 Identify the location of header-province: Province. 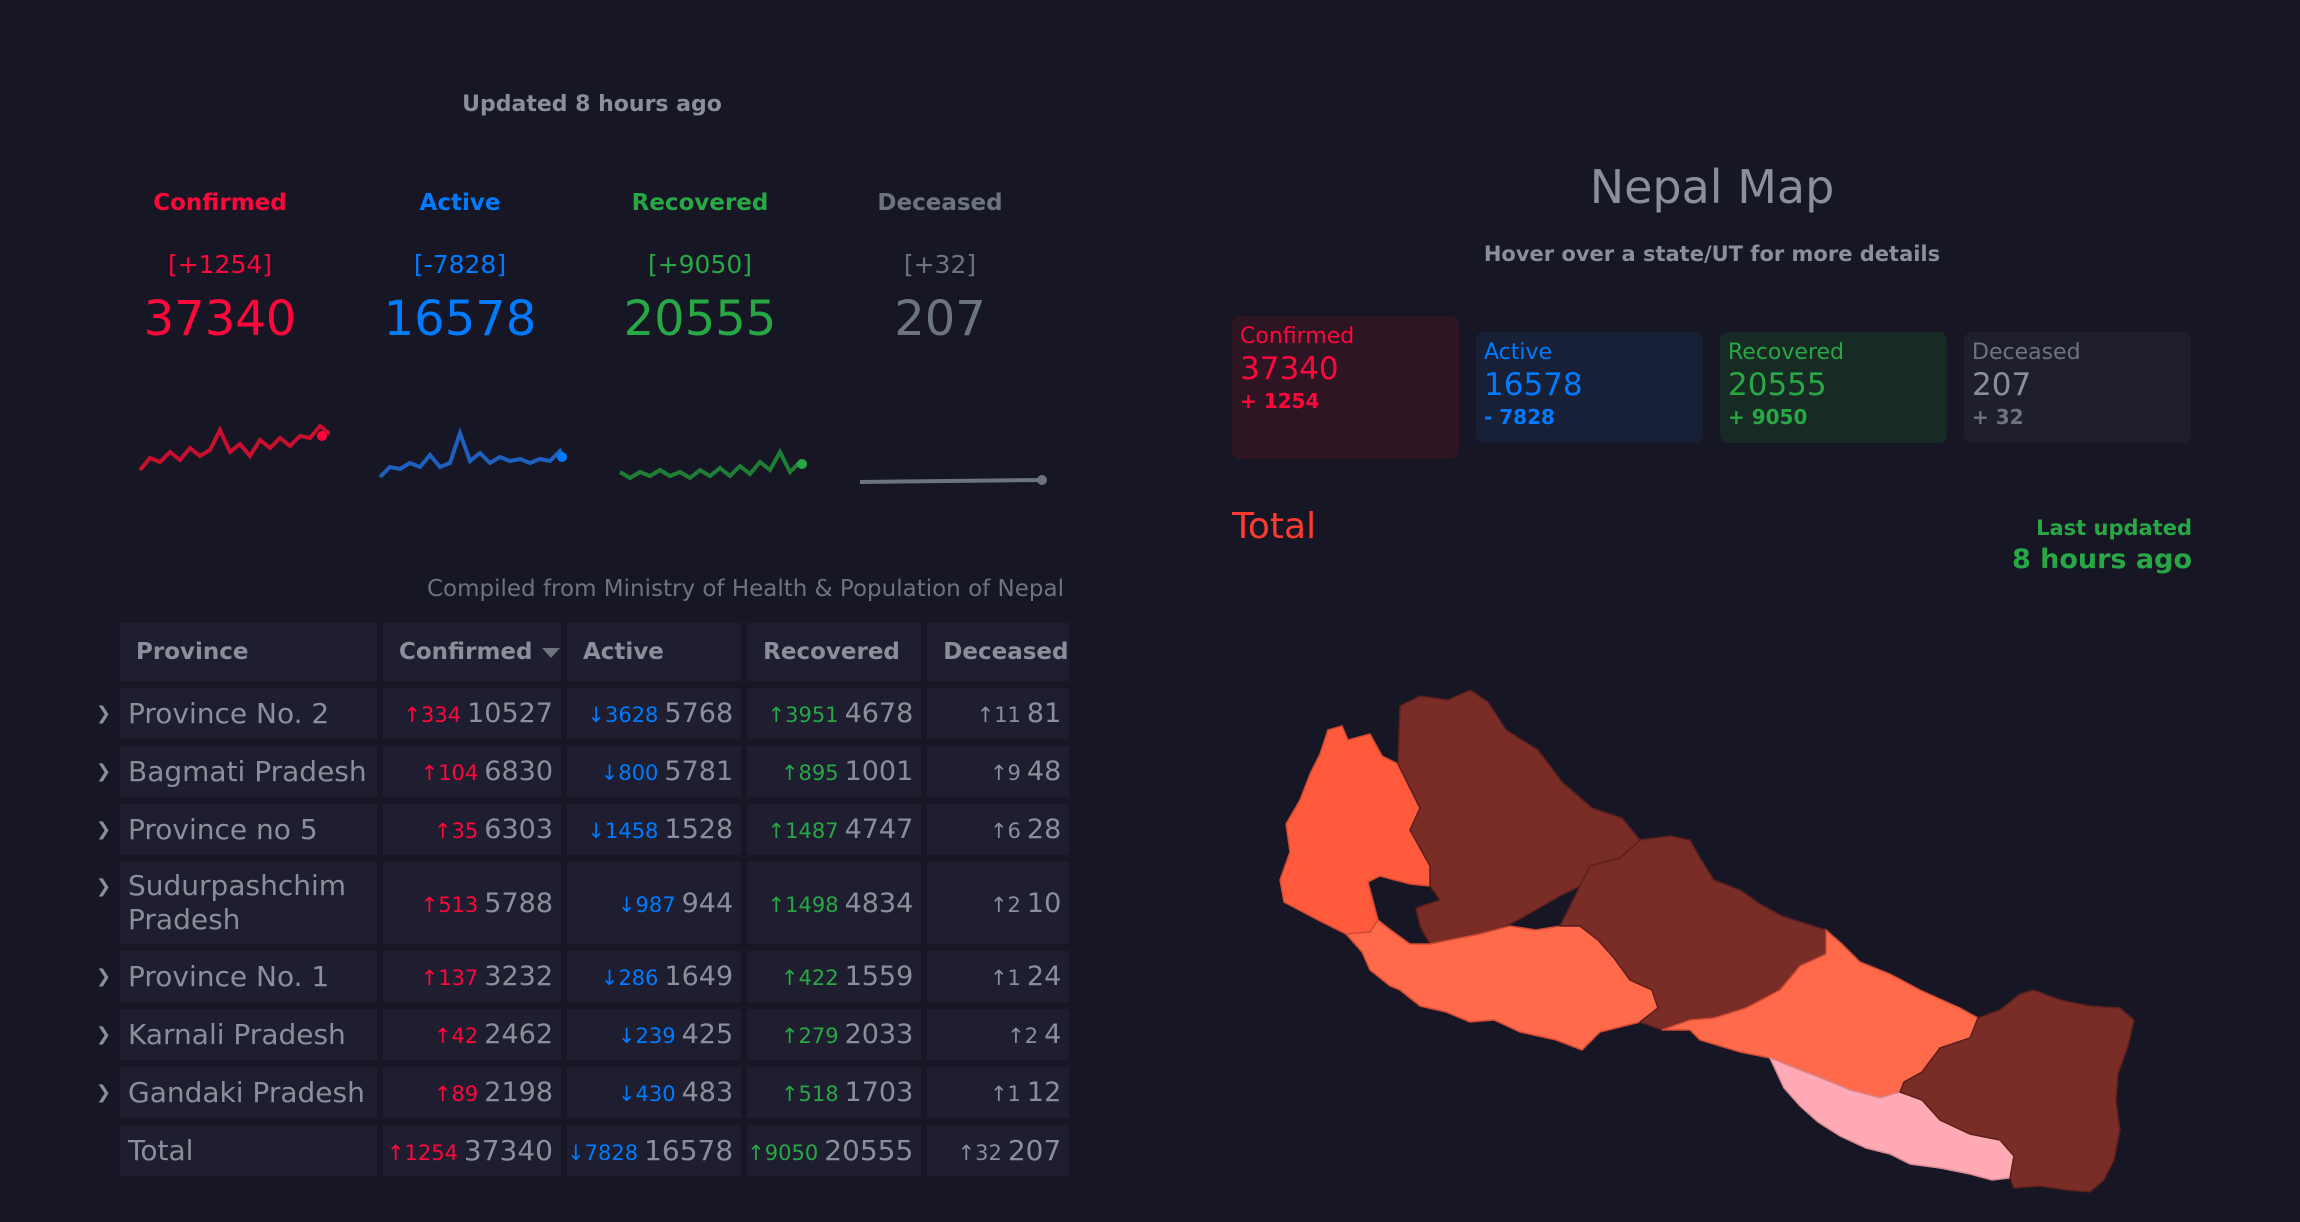
(248, 652).